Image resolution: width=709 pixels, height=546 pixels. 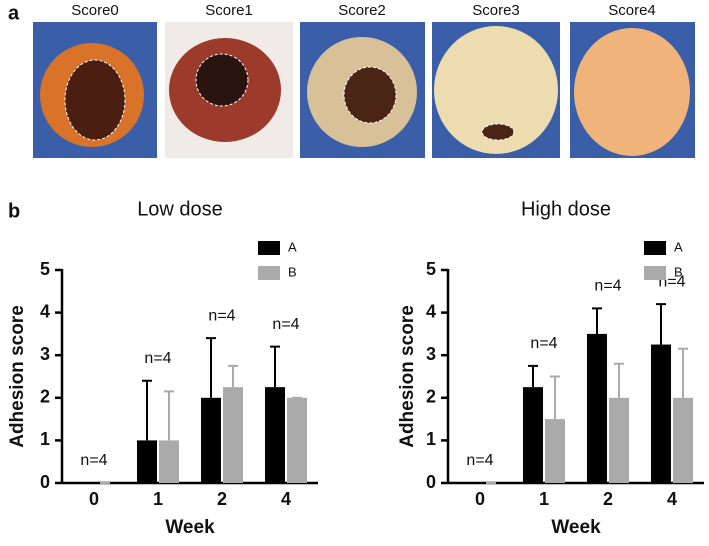 I want to click on panel-label: a, so click(x=14, y=13).